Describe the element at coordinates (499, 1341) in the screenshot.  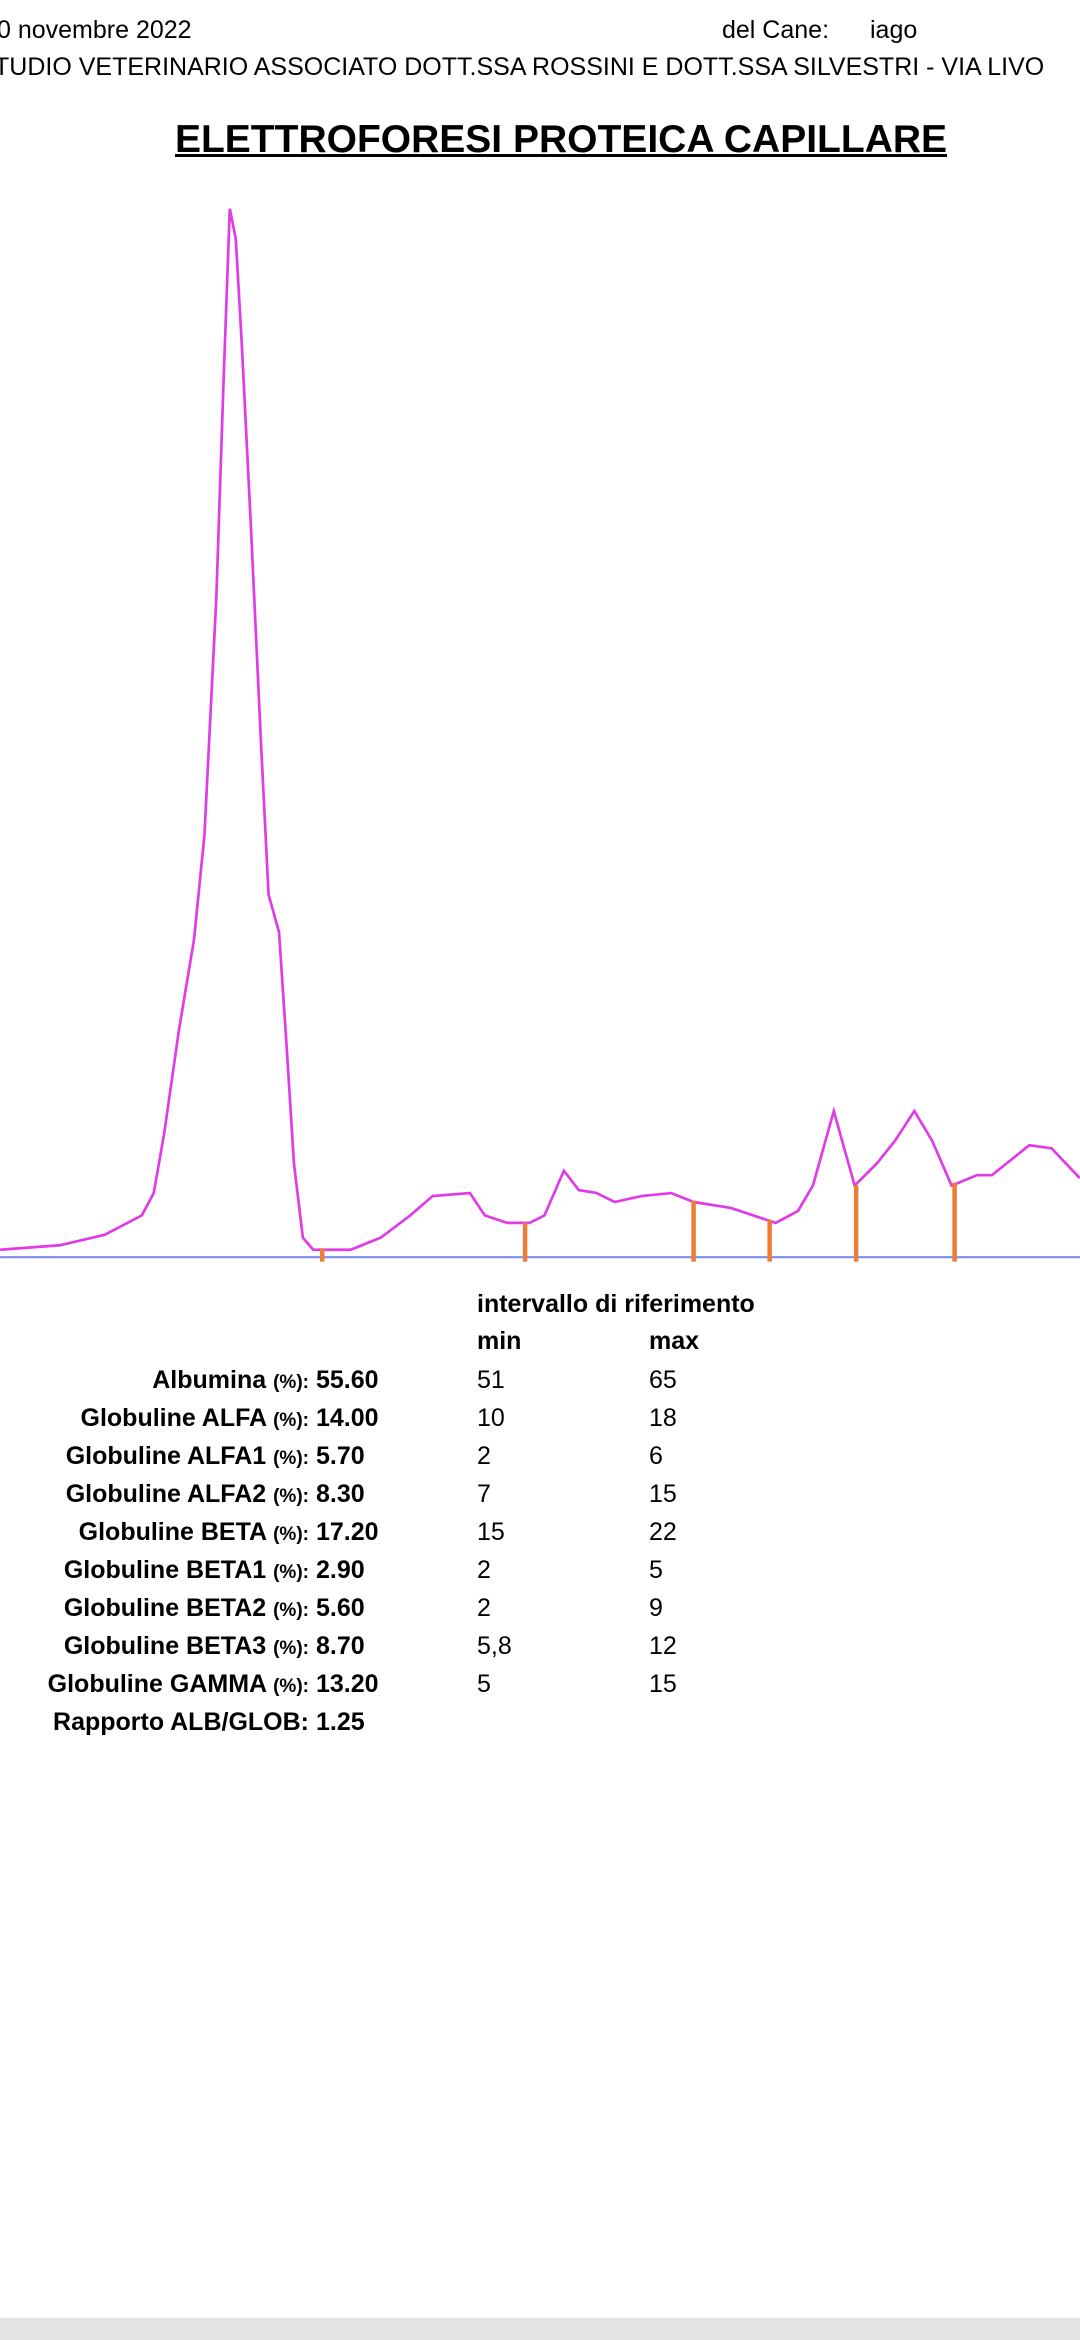
I see `min-header: min` at that location.